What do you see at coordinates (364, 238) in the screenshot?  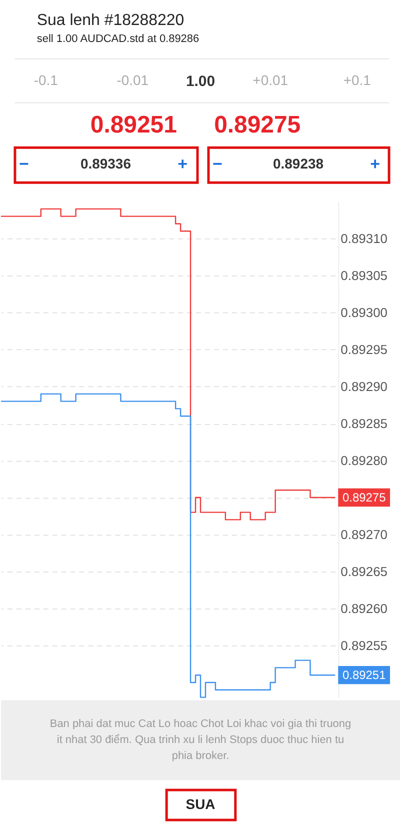 I see `y-tick-label: 0.89310` at bounding box center [364, 238].